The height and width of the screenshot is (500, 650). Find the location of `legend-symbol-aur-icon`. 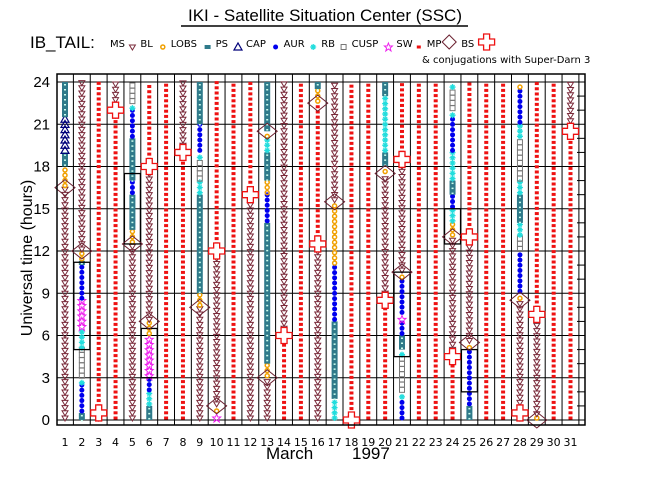

legend-symbol-aur-icon is located at coordinates (313, 47).